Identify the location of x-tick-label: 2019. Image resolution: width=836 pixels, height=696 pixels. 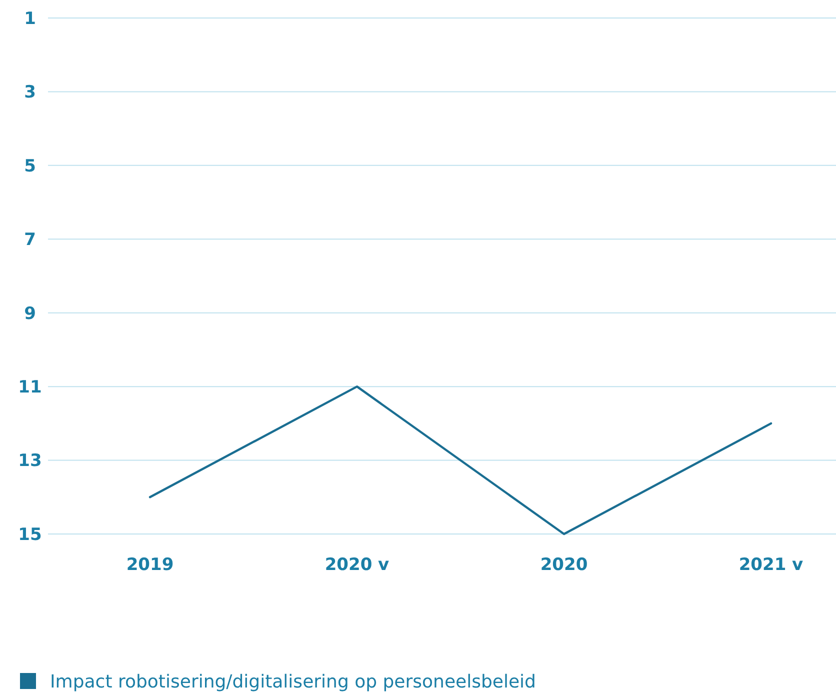
(150, 565).